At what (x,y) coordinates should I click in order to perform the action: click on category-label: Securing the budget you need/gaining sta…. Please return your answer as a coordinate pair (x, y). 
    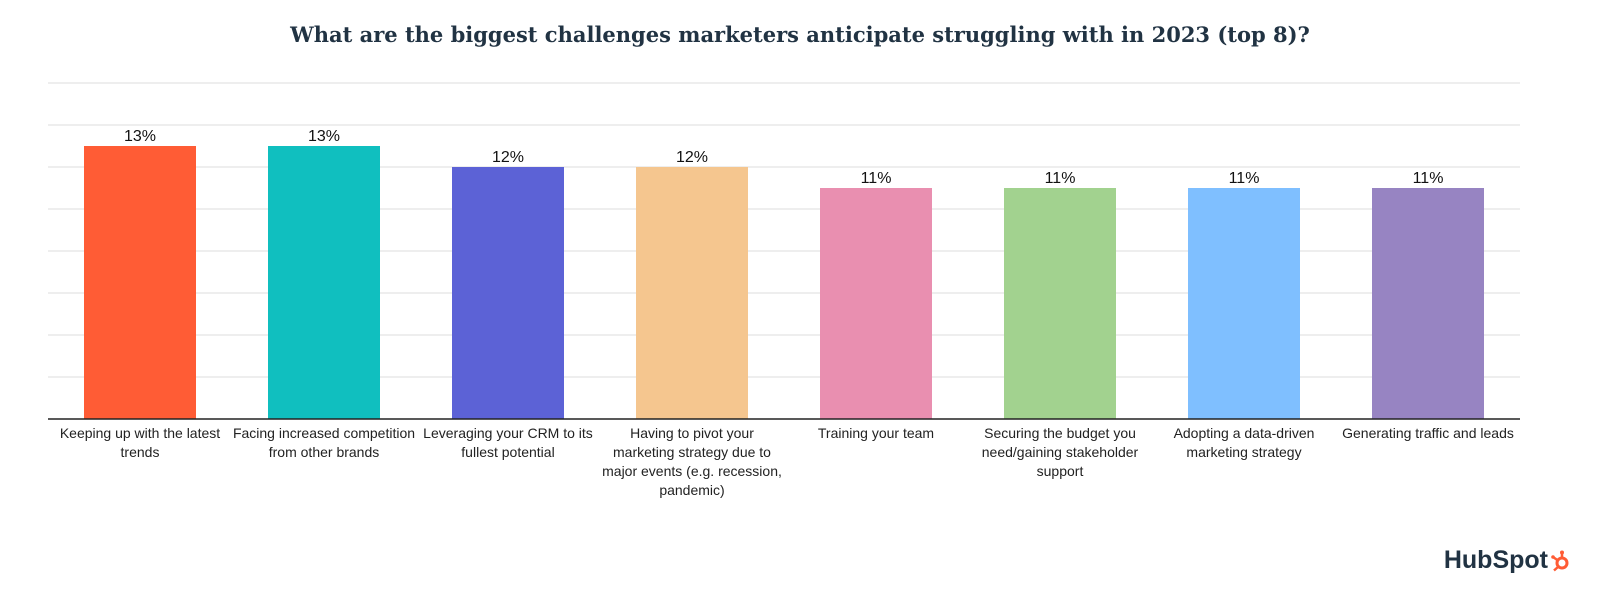
    Looking at the image, I should click on (1060, 452).